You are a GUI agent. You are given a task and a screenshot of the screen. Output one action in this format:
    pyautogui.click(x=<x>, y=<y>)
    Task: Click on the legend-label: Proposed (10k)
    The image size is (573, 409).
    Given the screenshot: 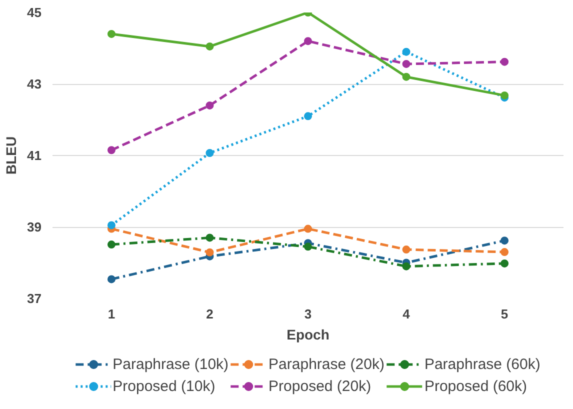 What is the action you would take?
    pyautogui.click(x=164, y=386)
    